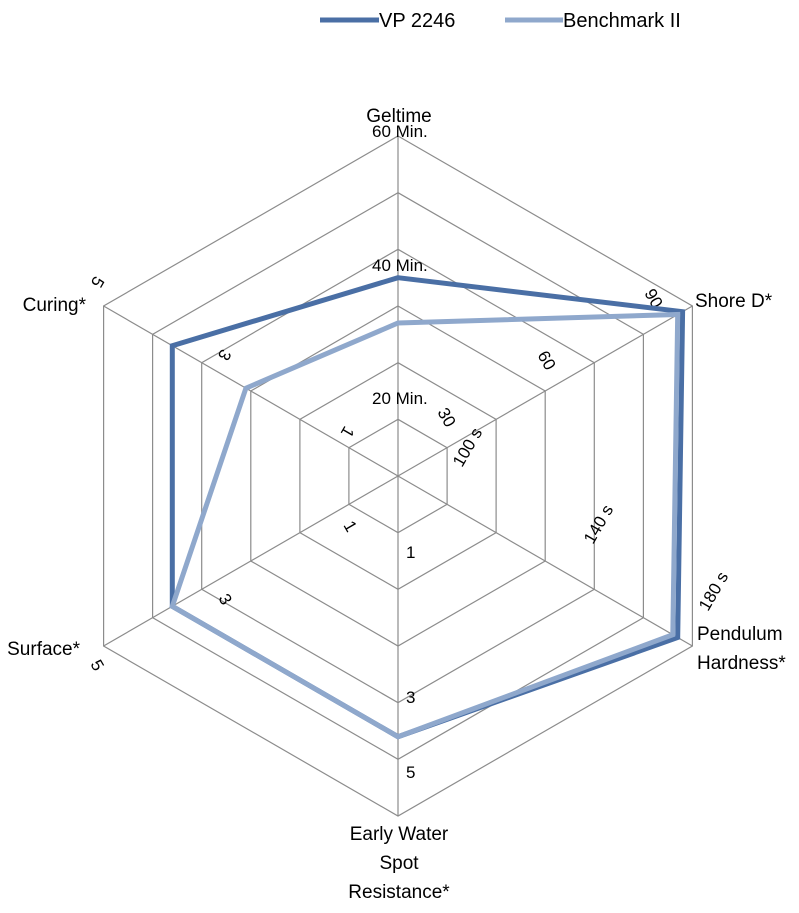 The width and height of the screenshot is (799, 913). I want to click on axis-label-line: Spot, so click(399, 863).